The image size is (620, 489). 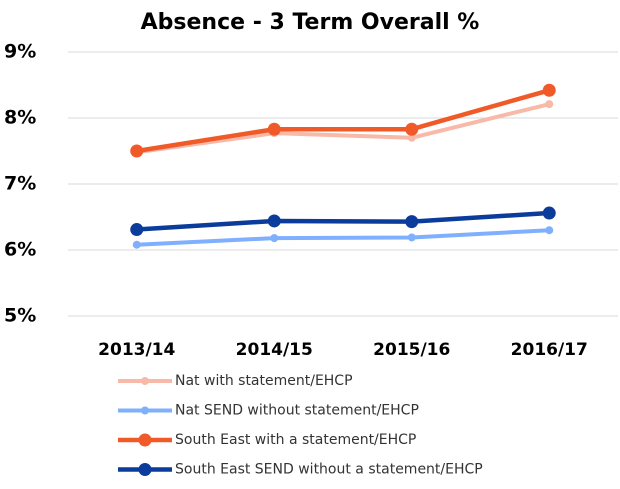 What do you see at coordinates (295, 440) in the screenshot?
I see `legend-label: South East with a statement/EHCP` at bounding box center [295, 440].